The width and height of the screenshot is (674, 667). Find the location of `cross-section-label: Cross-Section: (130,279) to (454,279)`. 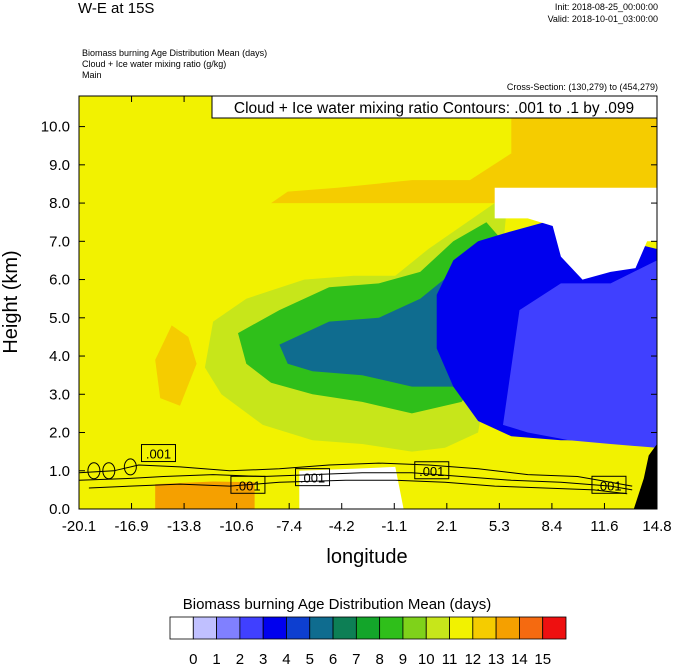

cross-section-label: Cross-Section: (130,279) to (454,279) is located at coordinates (582, 87).